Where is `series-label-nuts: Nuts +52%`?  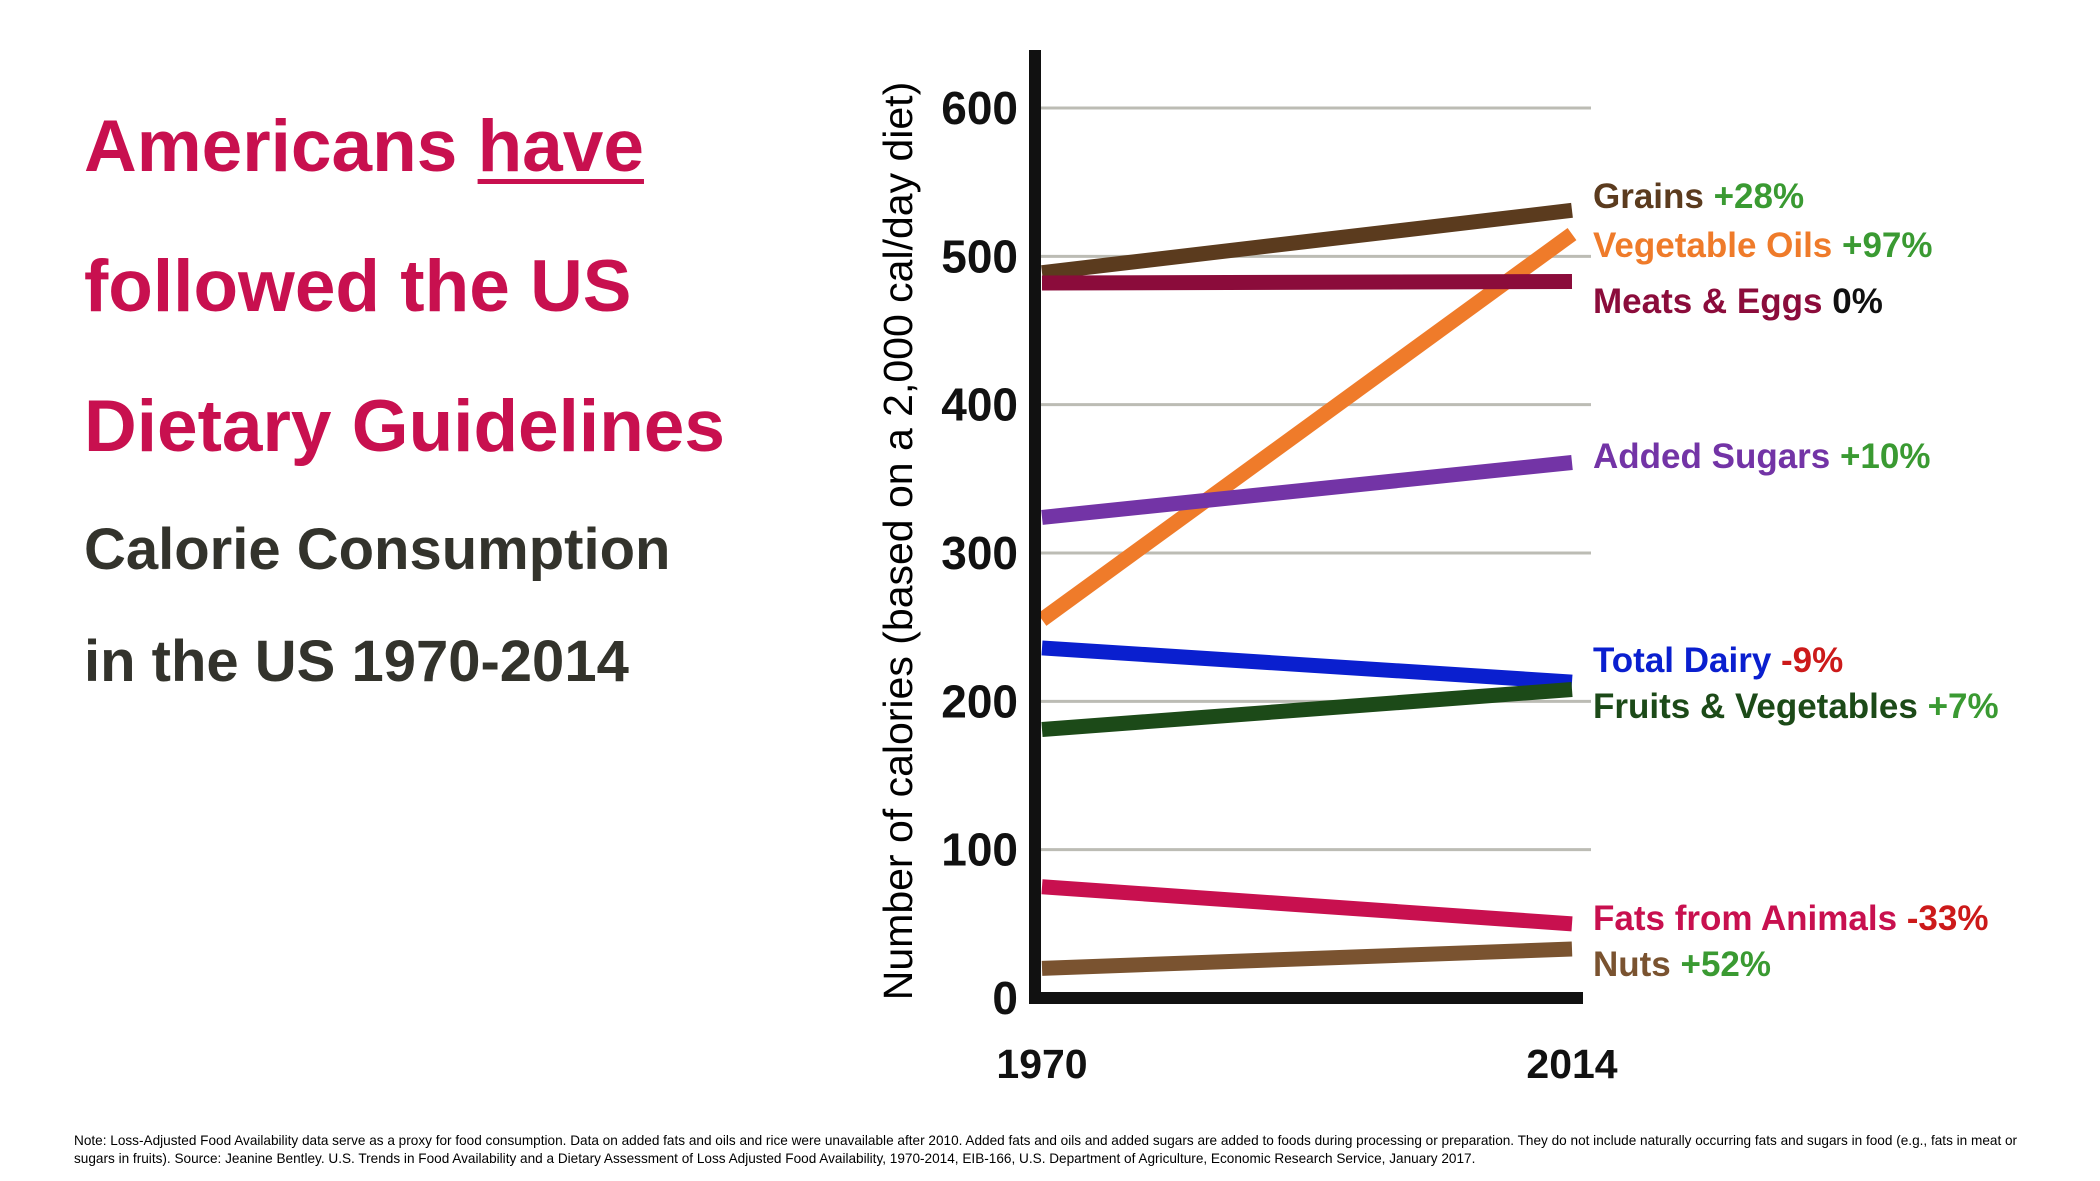
series-label-nuts: Nuts +52% is located at coordinates (1682, 964).